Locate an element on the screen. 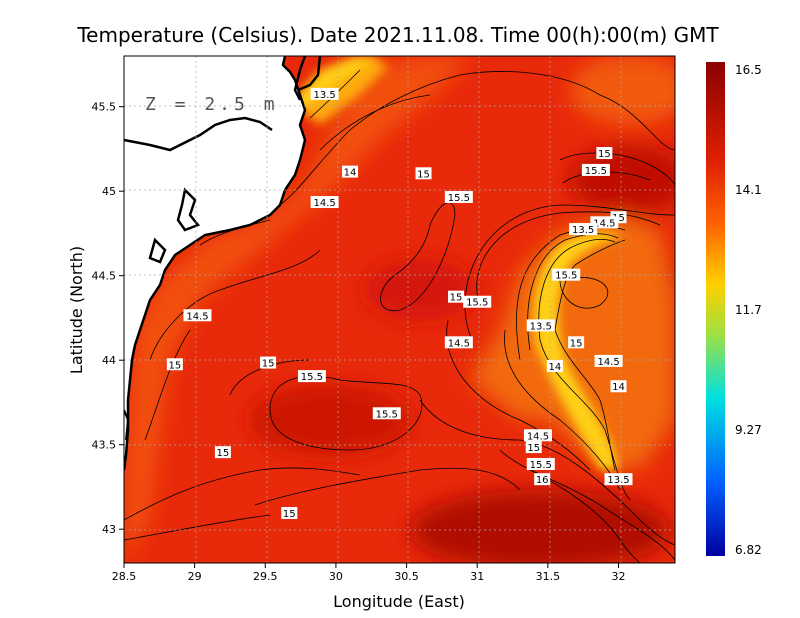 This screenshot has width=800, height=618. y-tick-label: 45 is located at coordinates (109, 191).